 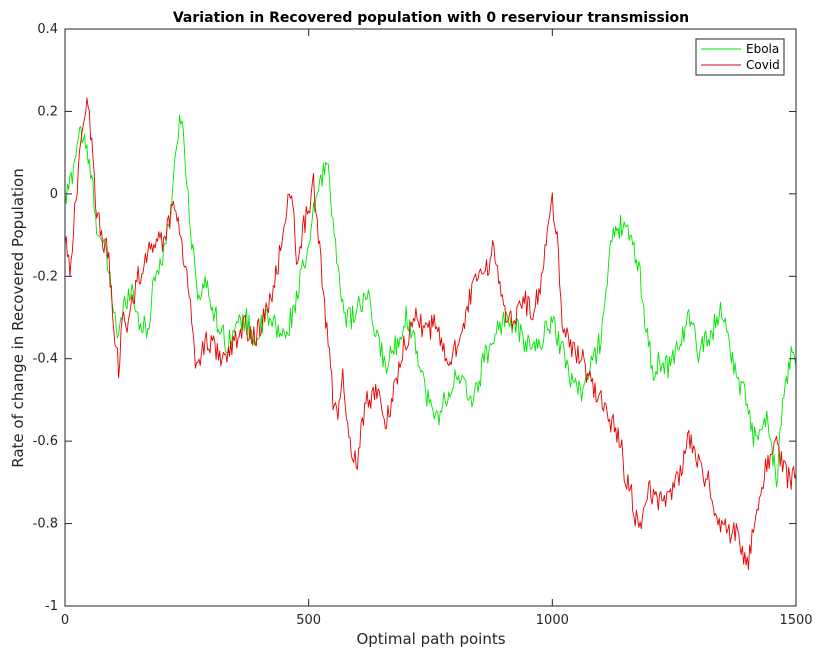 What do you see at coordinates (45, 524) in the screenshot?
I see `y-tick-label: -0.8` at bounding box center [45, 524].